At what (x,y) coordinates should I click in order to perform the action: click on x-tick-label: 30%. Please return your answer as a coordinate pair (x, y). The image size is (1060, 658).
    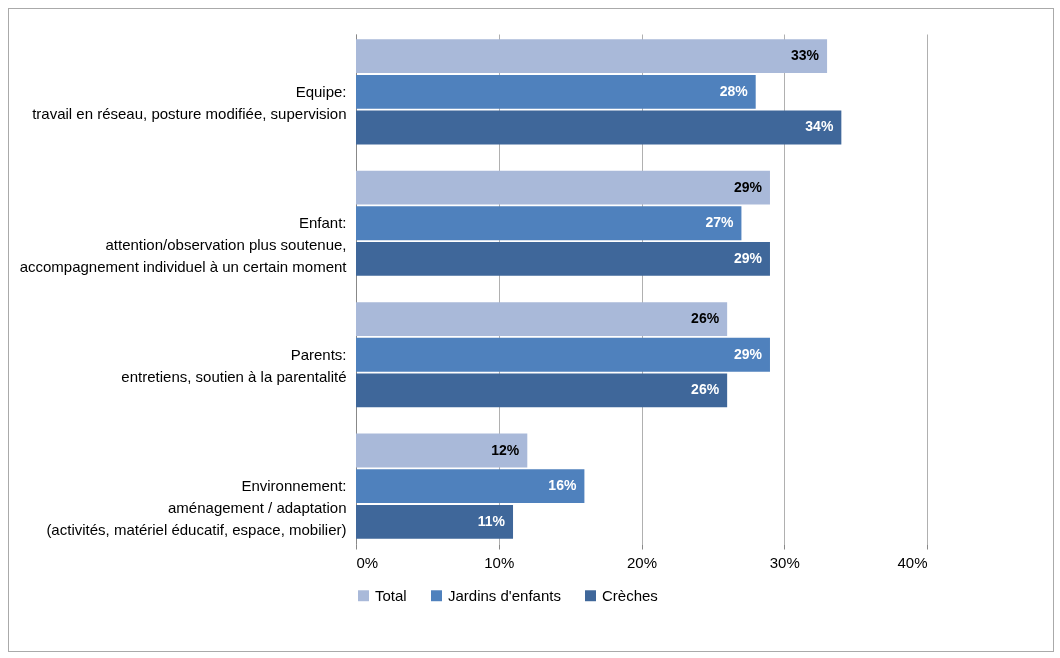
    Looking at the image, I should click on (784, 562).